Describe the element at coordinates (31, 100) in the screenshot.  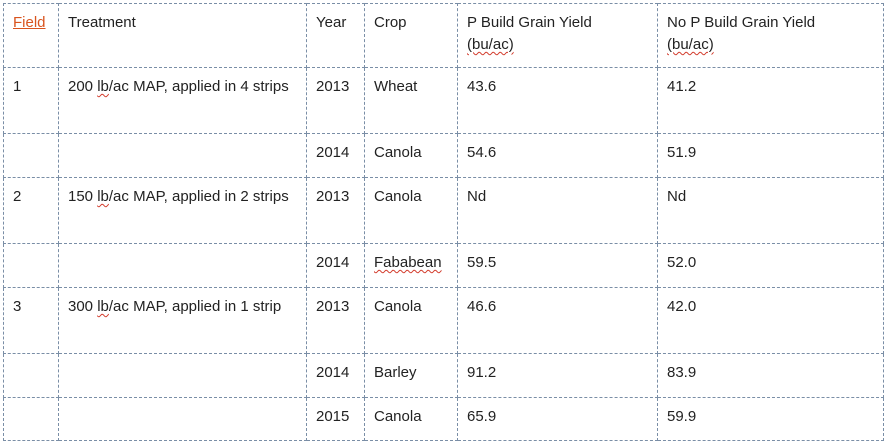
I see `cell-field: 1` at that location.